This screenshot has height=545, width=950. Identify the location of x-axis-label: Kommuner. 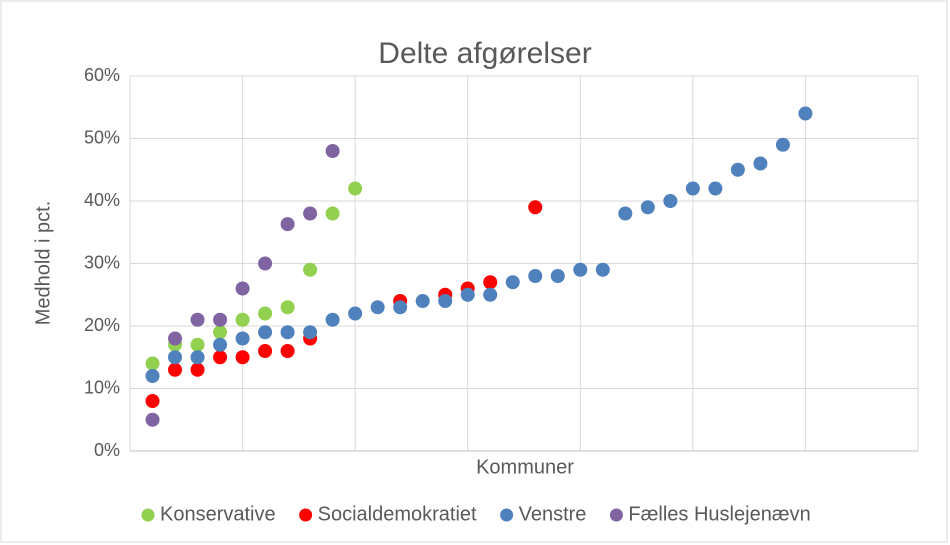
(525, 467).